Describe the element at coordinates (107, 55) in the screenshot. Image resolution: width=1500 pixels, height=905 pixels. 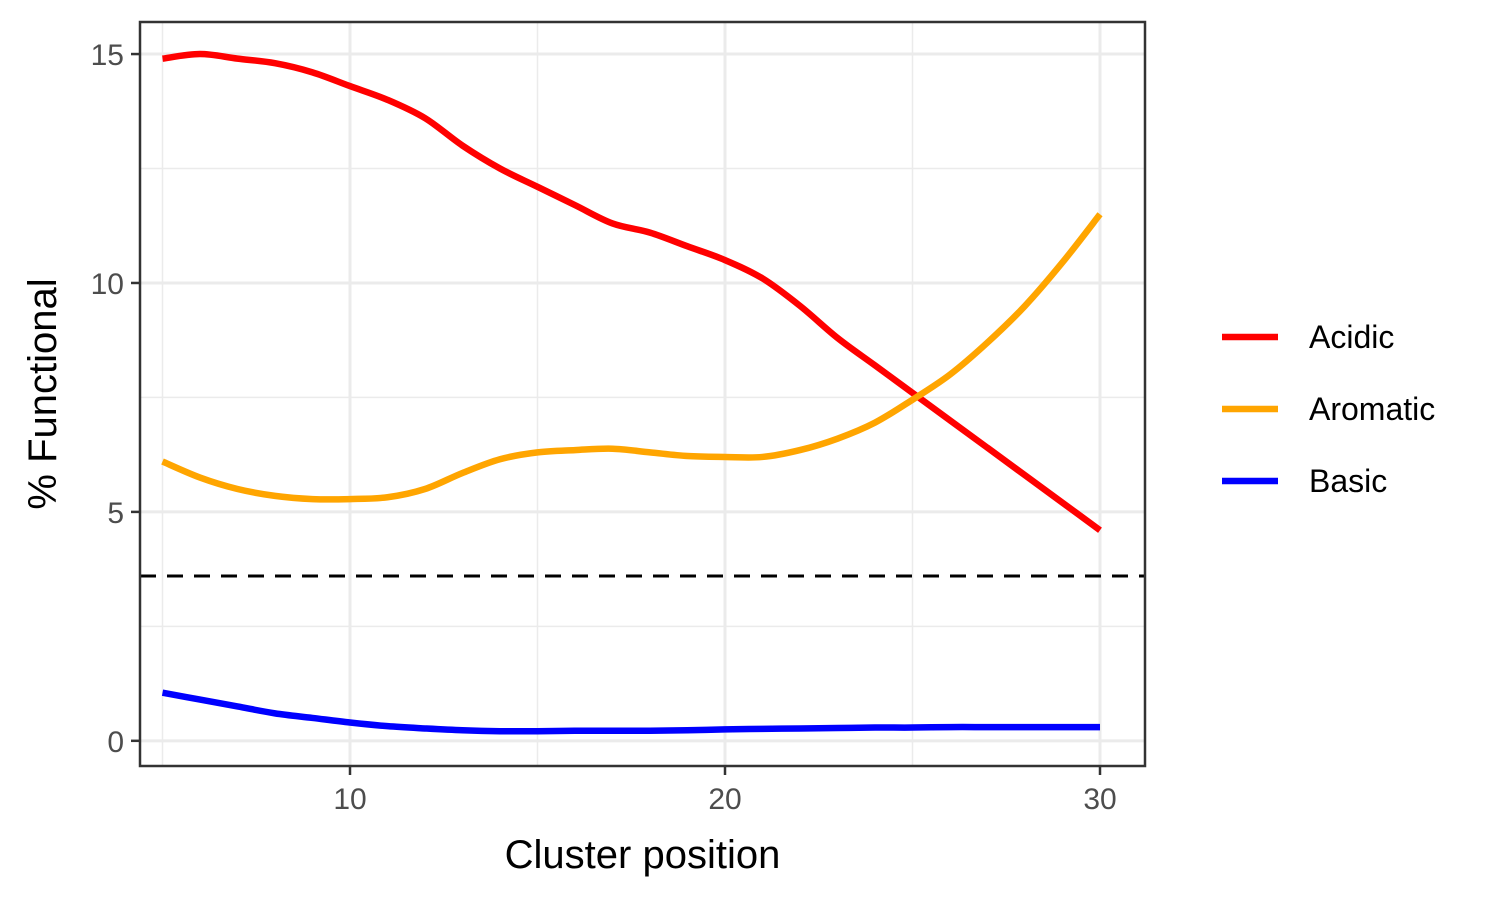
I see `y-tick-label: 15` at that location.